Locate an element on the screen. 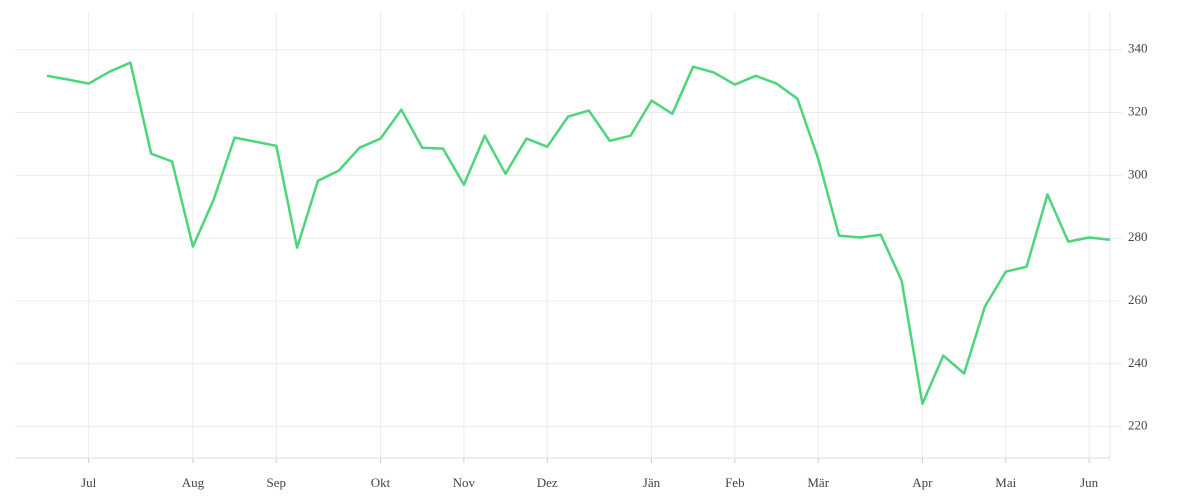 The height and width of the screenshot is (500, 1200). x-tick-label: Mai is located at coordinates (1005, 482).